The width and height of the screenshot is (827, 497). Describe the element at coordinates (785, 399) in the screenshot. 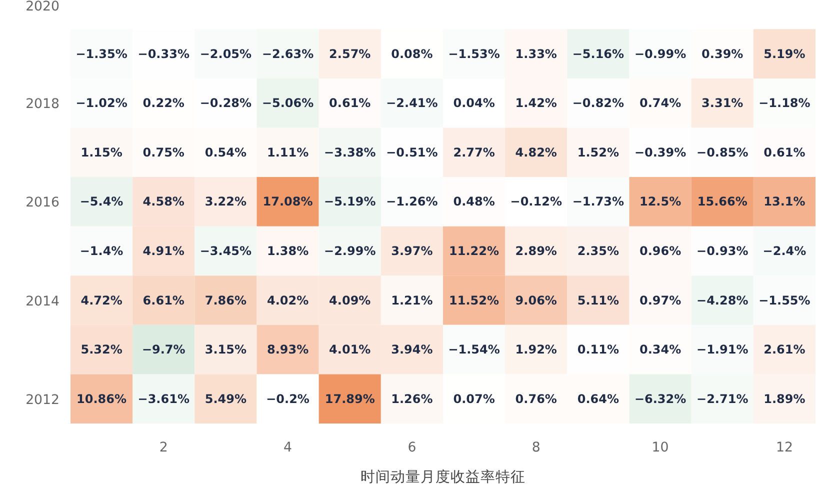

I see `data-label: 1.89%` at that location.